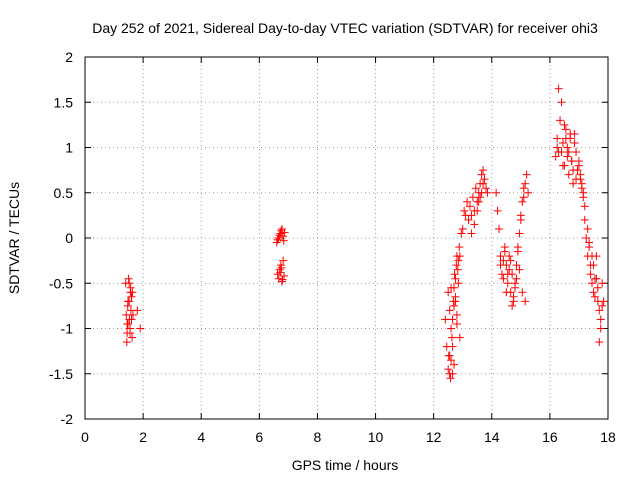 This screenshot has height=480, width=640. I want to click on x-tick-label: 18, so click(608, 437).